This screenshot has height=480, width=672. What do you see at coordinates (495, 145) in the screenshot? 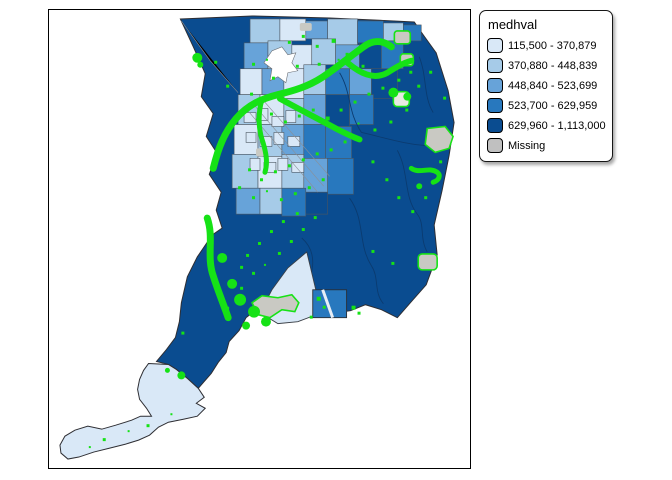
I see `legend-swatch-missing` at bounding box center [495, 145].